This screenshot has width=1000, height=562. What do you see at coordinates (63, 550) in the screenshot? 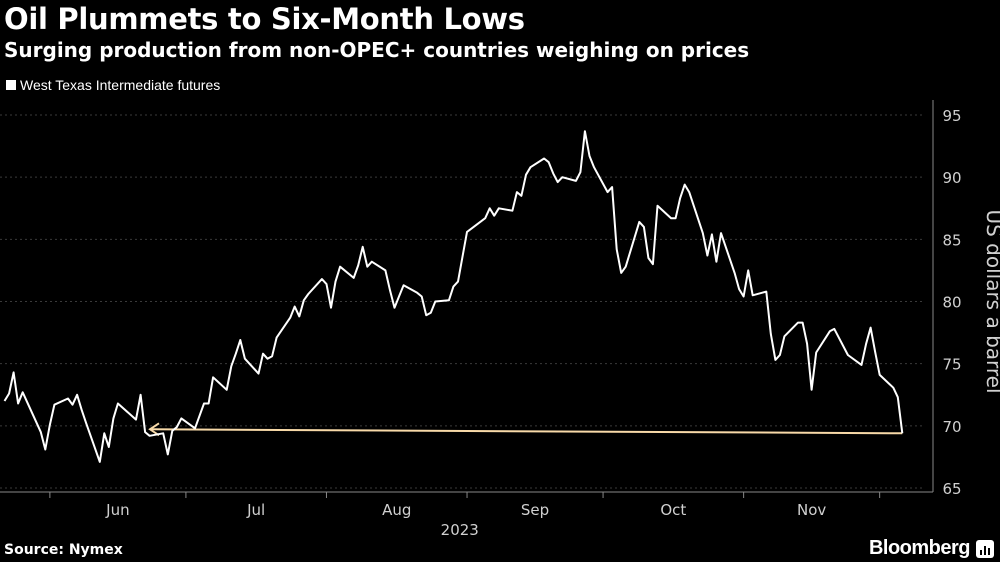
I see `source-note: Source: Nymex` at bounding box center [63, 550].